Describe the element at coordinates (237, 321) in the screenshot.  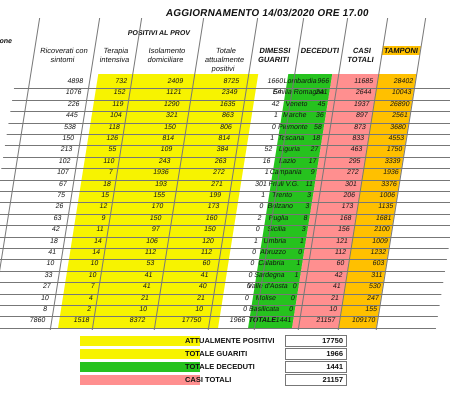
I see `cell-guariti: 1966` at that location.